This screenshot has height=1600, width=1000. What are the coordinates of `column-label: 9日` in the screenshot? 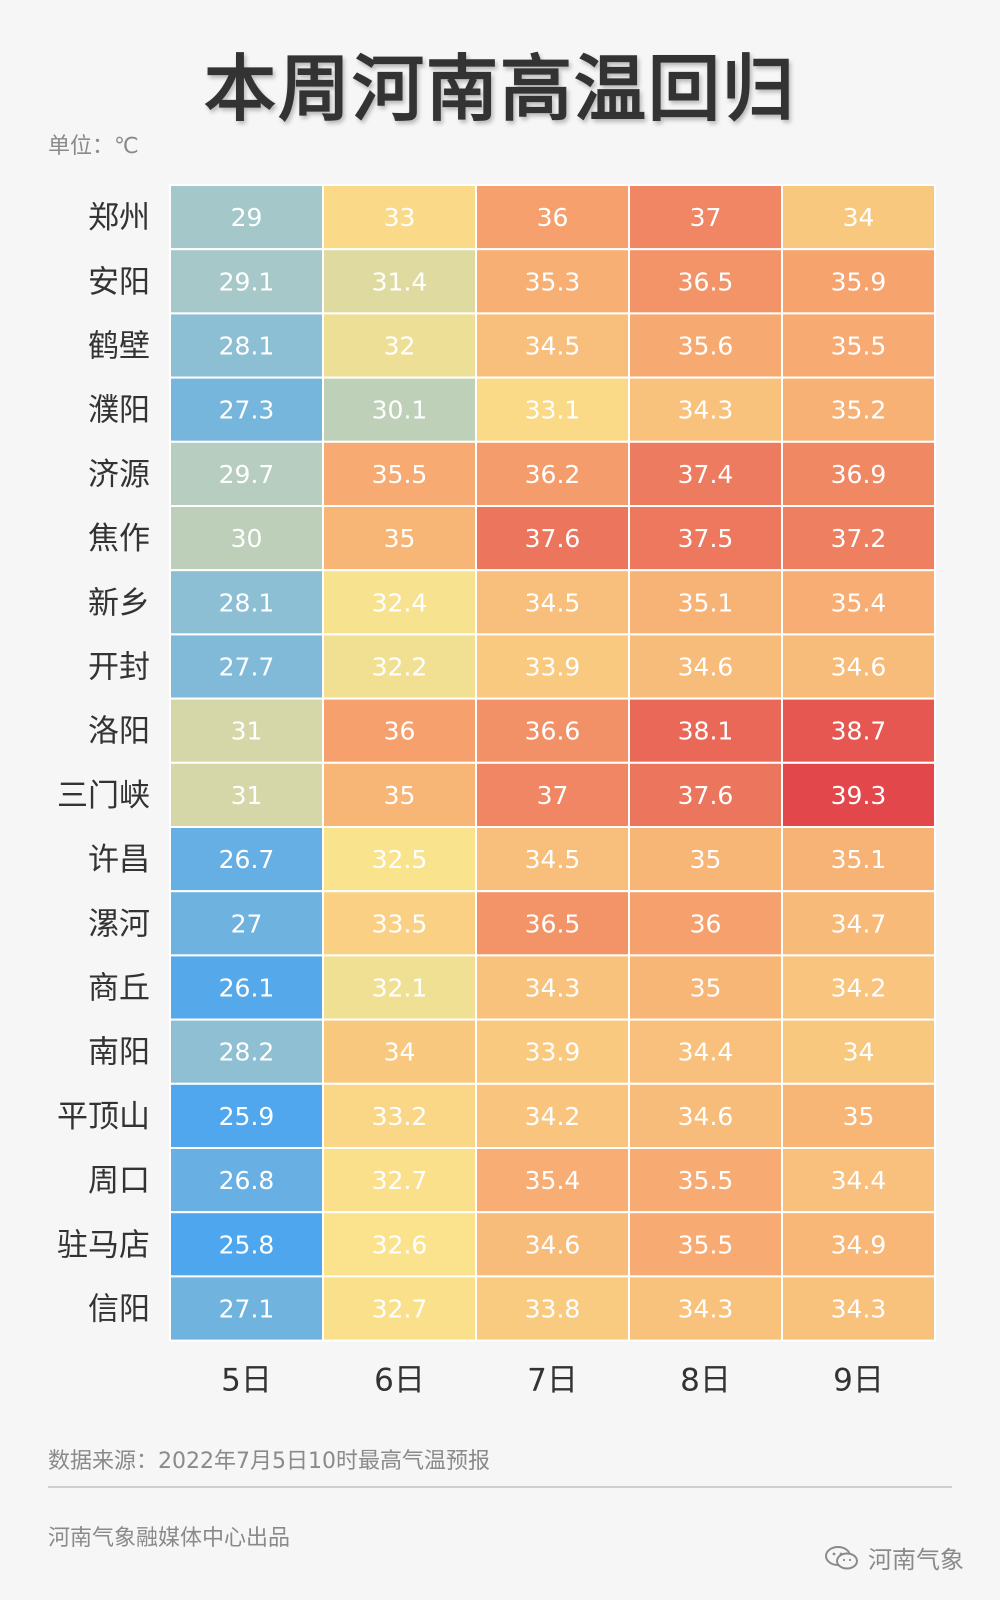 It's located at (858, 1381).